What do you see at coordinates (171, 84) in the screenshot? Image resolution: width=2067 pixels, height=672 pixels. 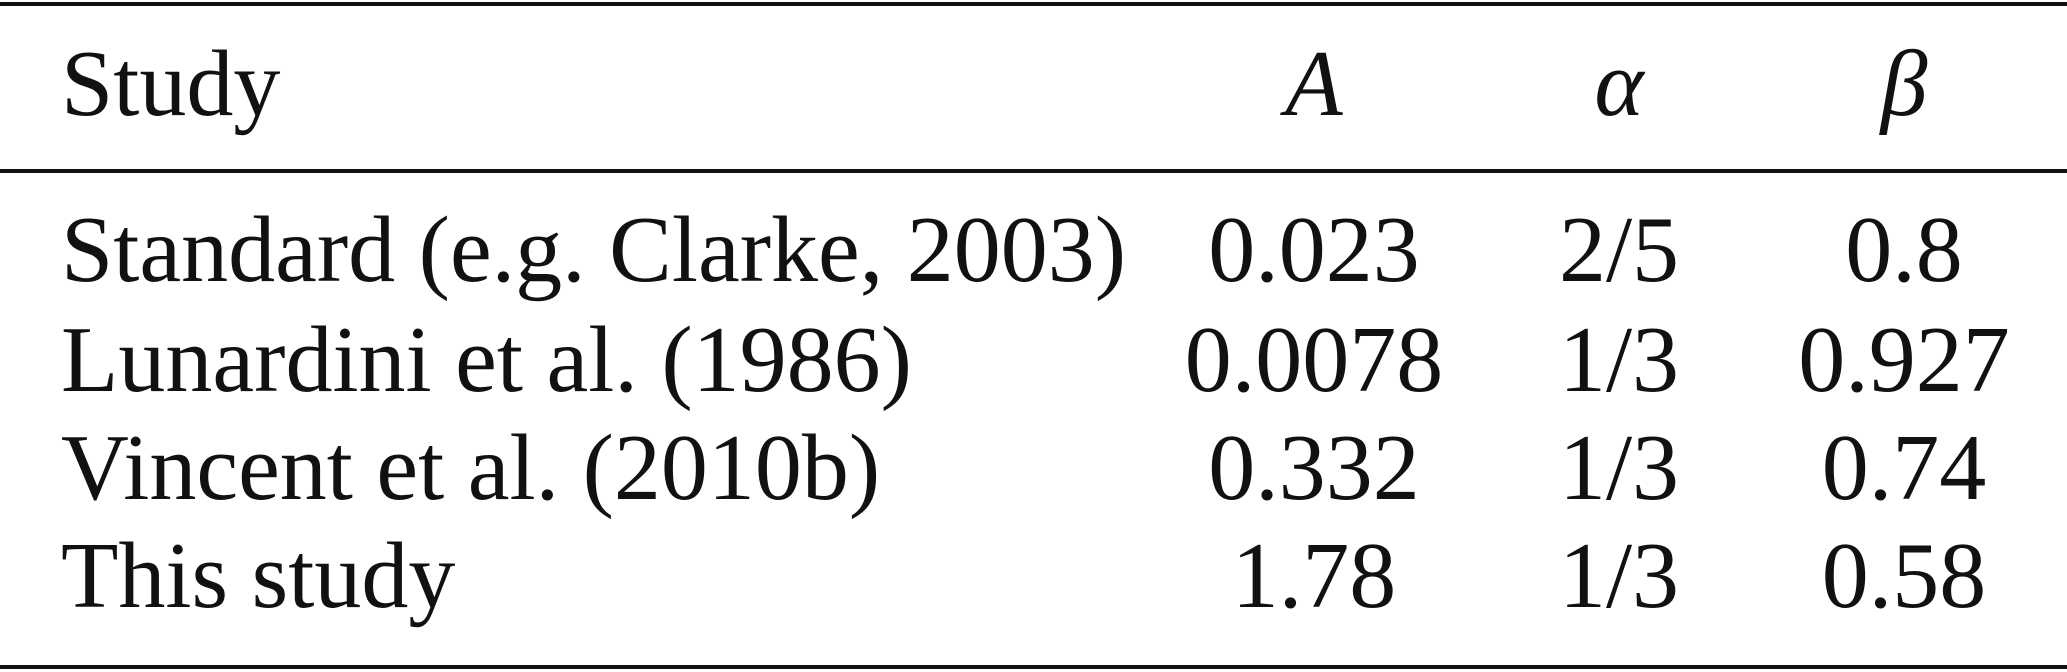 I see `header-cell: Study` at bounding box center [171, 84].